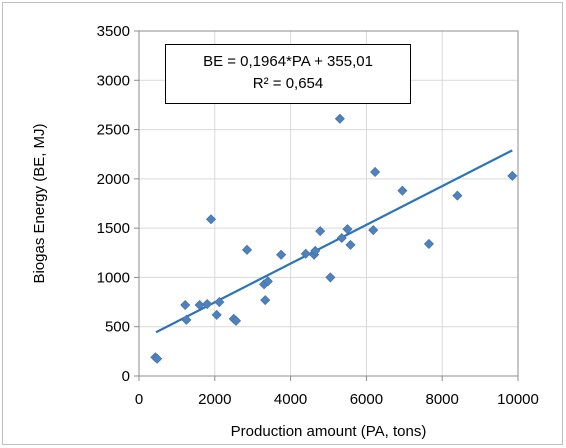 The width and height of the screenshot is (566, 448). What do you see at coordinates (113, 277) in the screenshot?
I see `y-tick-label: 1000` at bounding box center [113, 277].